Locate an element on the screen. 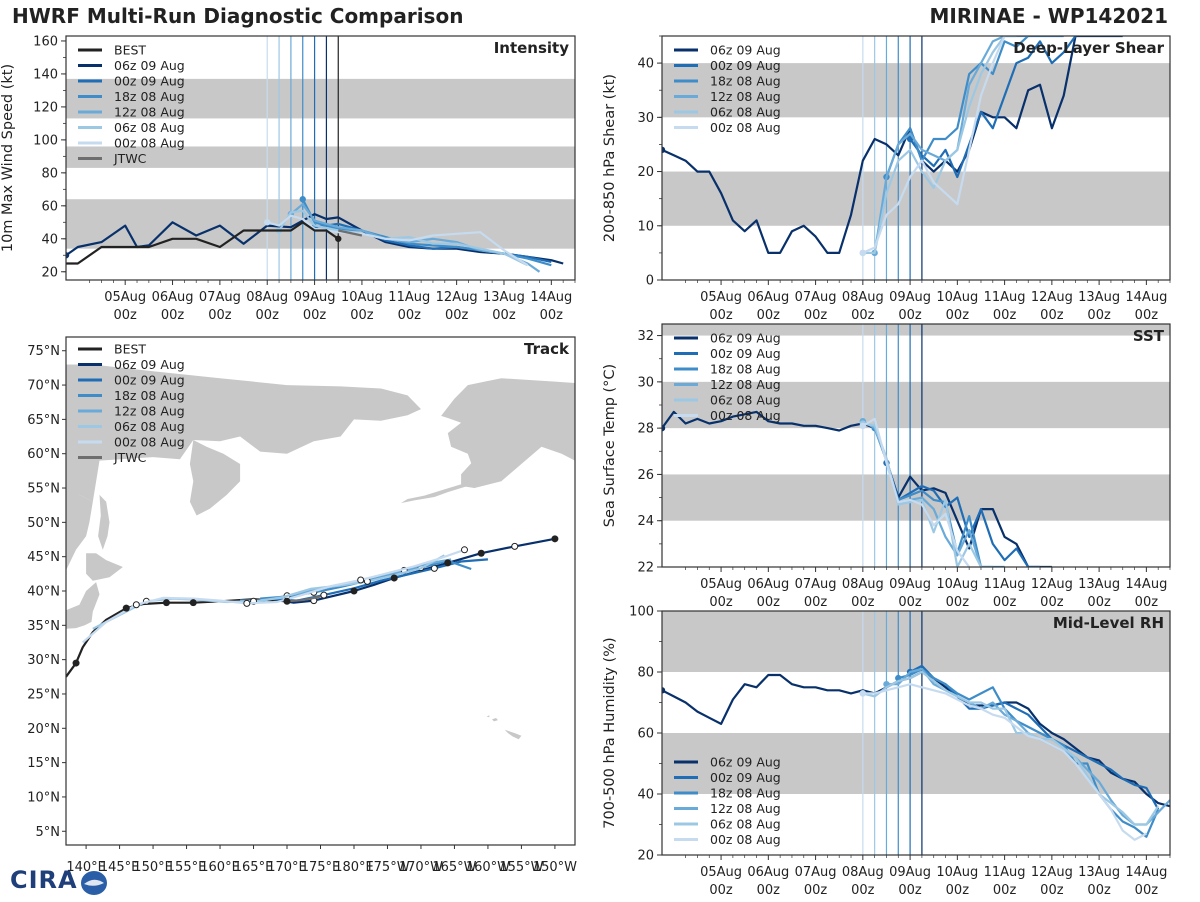 The image size is (1200, 902). rh-x-tick-date: 10Aug is located at coordinates (957, 872).